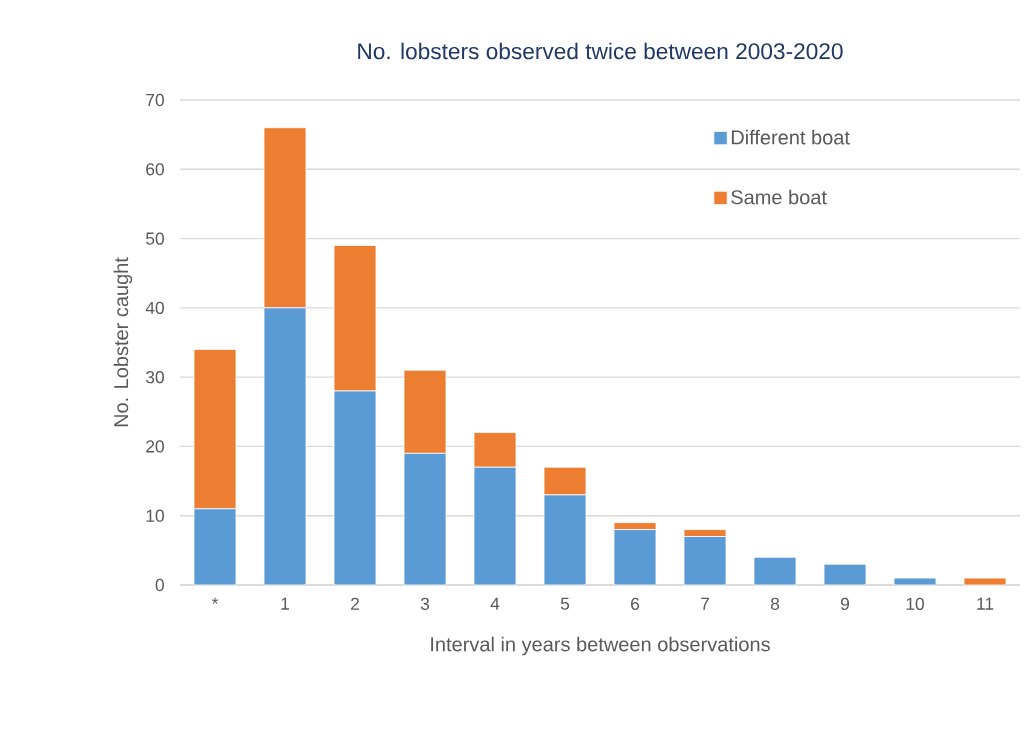 Image resolution: width=1026 pixels, height=740 pixels. I want to click on x-tick-label: 10, so click(915, 603).